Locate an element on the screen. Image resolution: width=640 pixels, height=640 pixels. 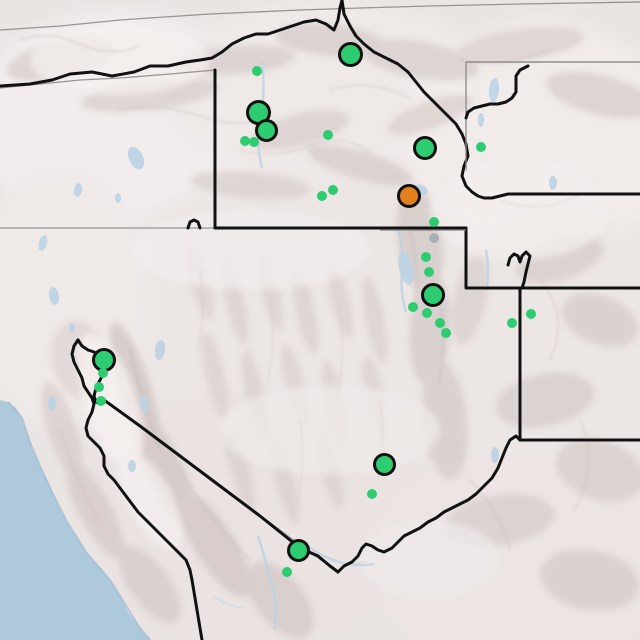
coastline is located at coordinates (79, 520).